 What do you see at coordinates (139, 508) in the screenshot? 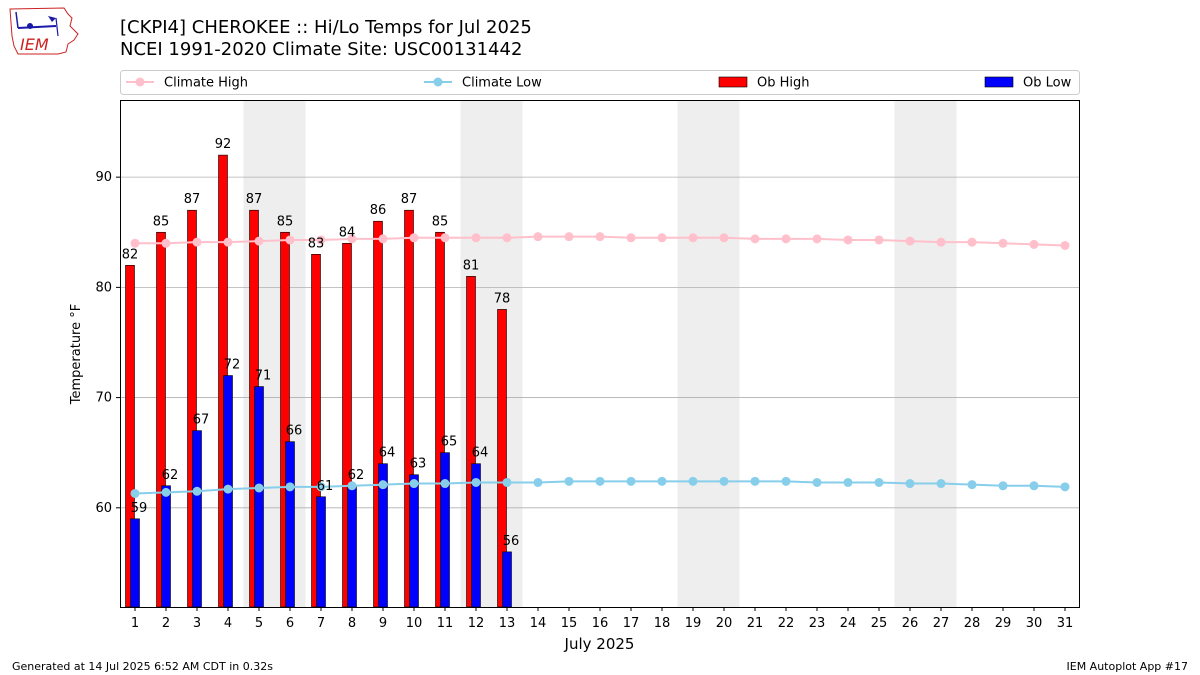
I see `ob-low-label: 59` at bounding box center [139, 508].